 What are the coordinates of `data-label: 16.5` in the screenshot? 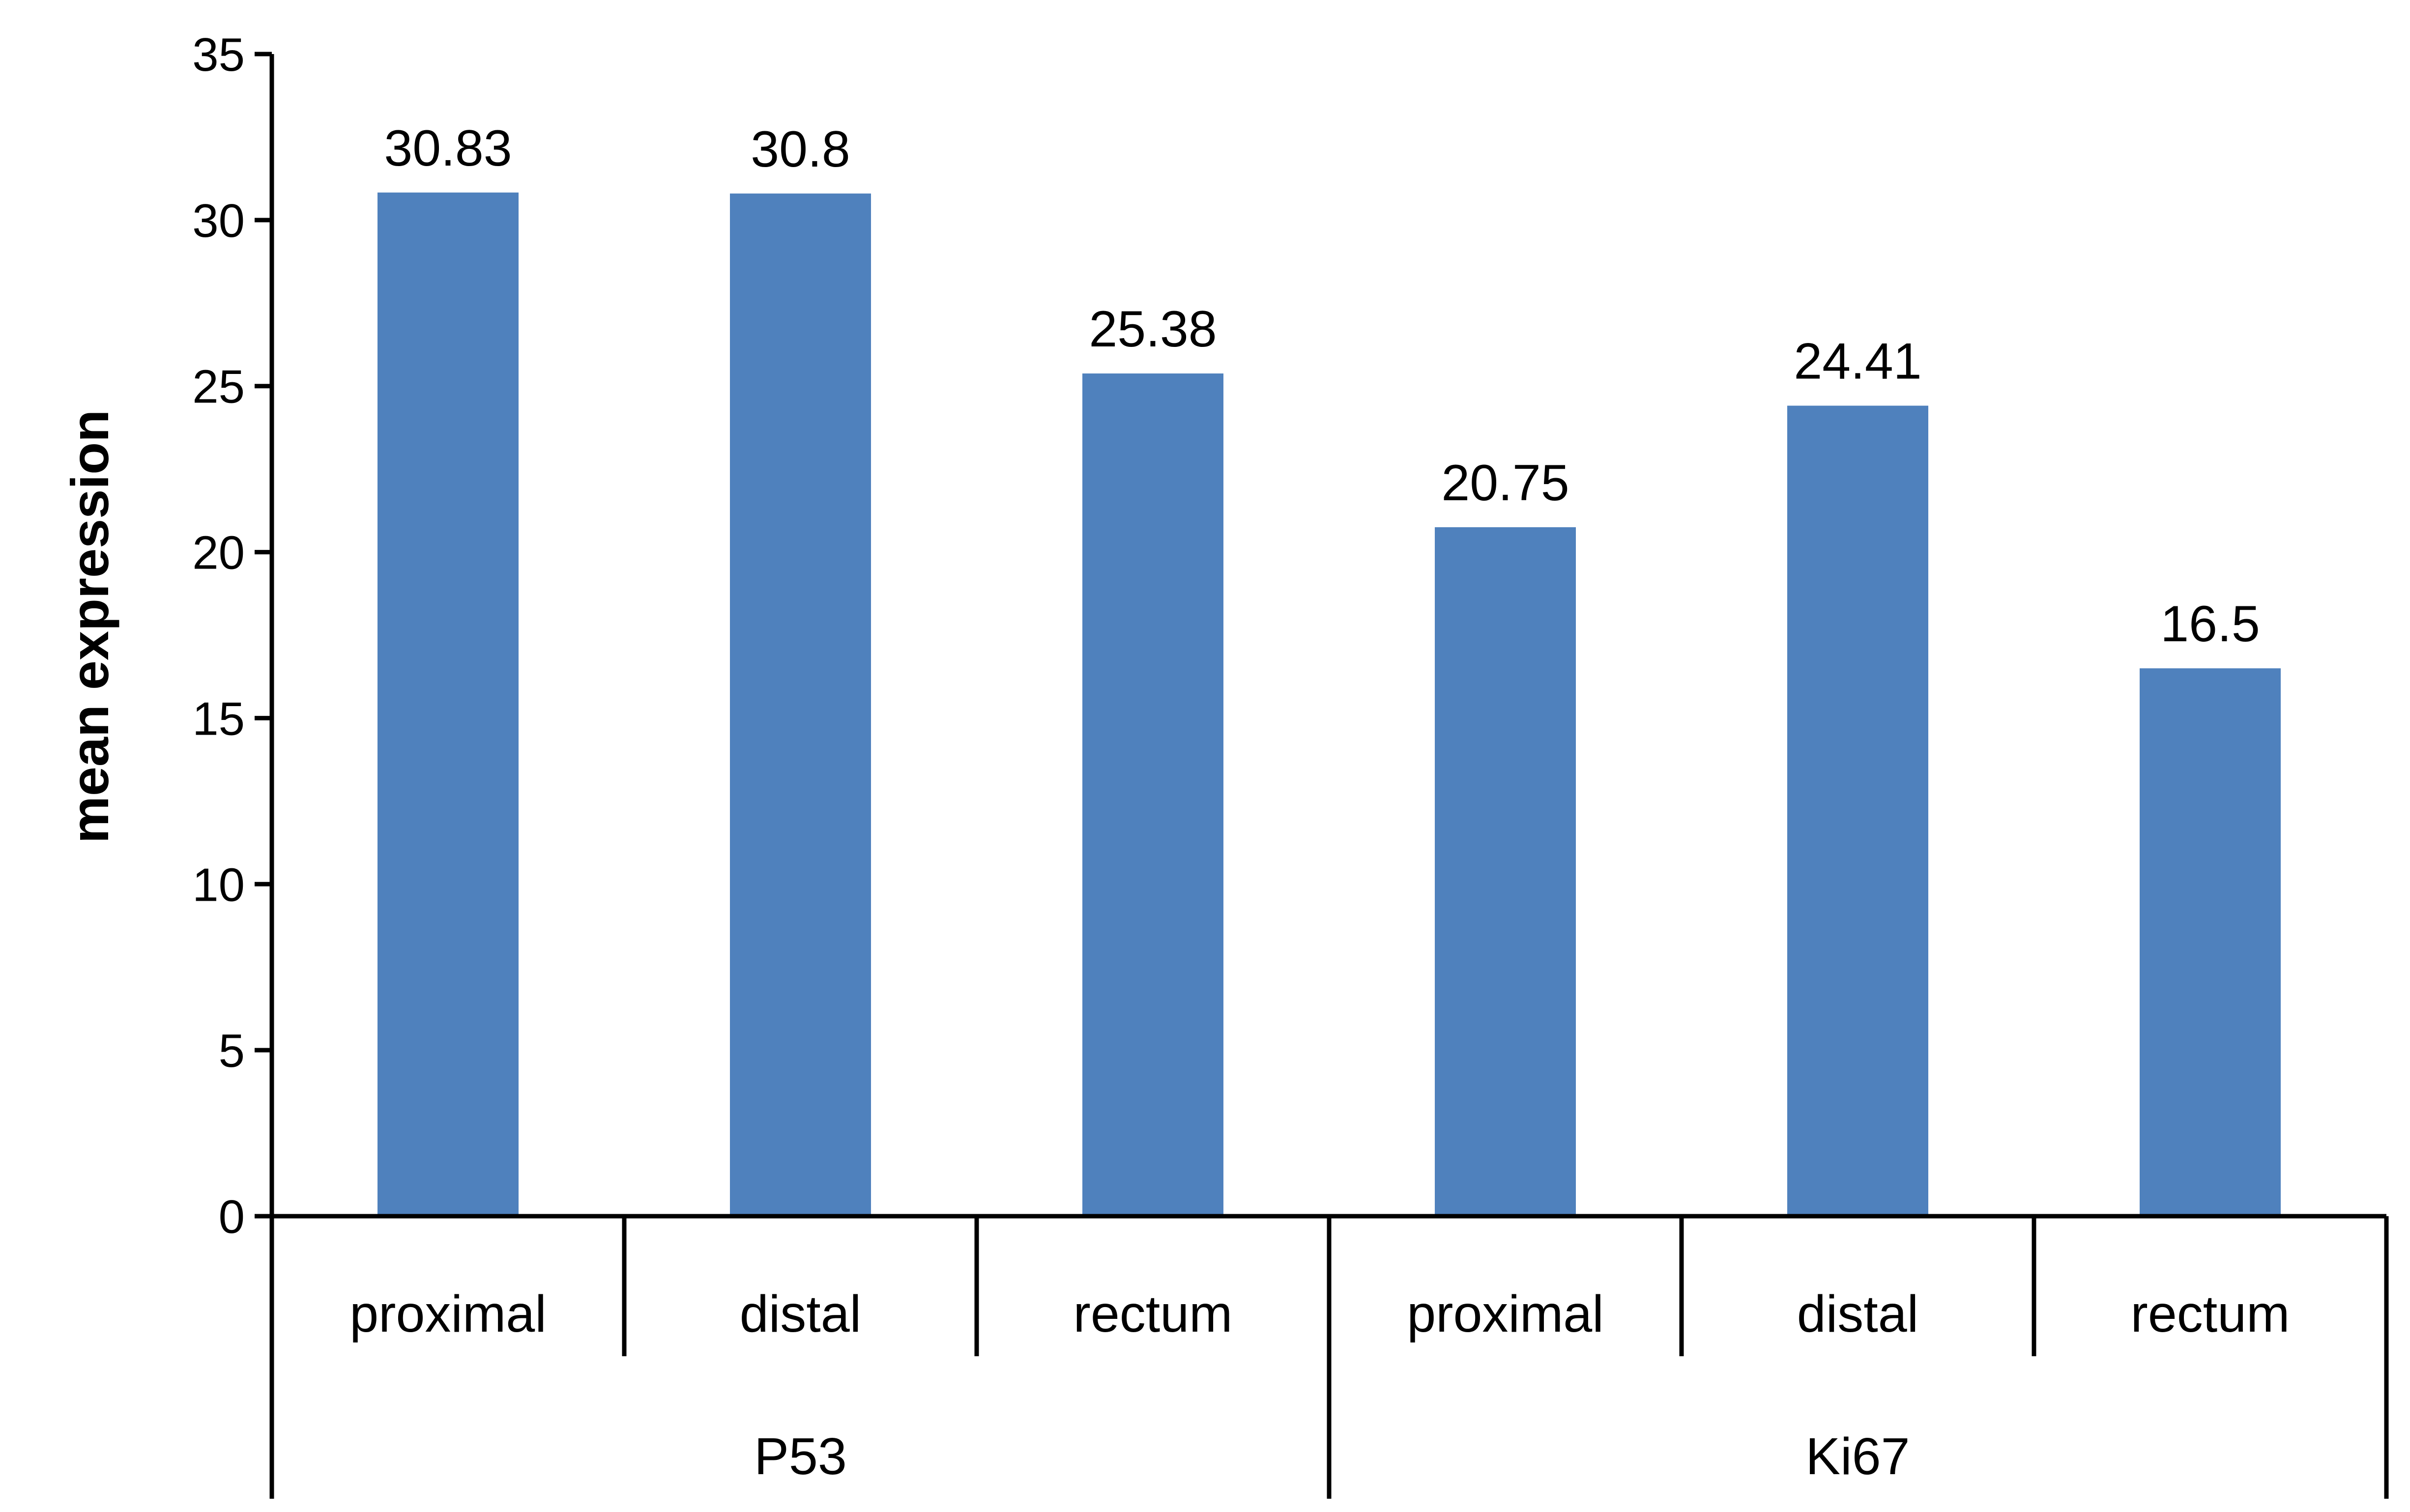 It's located at (2210, 624).